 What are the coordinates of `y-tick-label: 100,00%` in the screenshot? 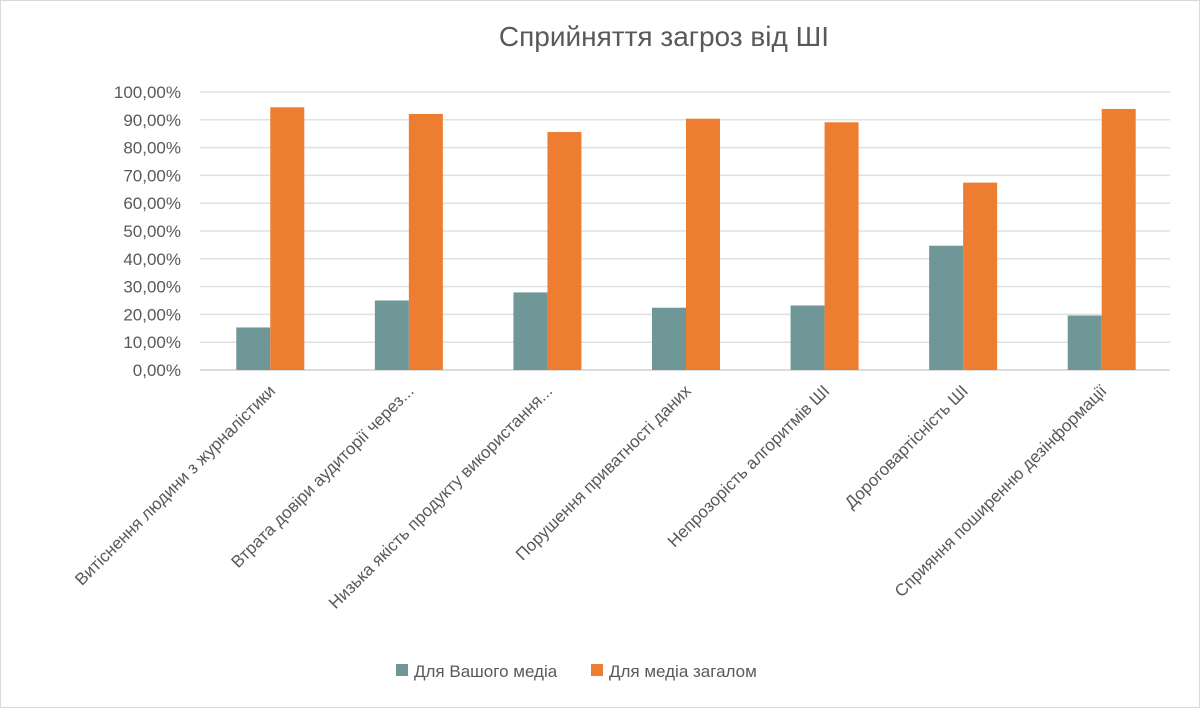 It's located at (147, 92).